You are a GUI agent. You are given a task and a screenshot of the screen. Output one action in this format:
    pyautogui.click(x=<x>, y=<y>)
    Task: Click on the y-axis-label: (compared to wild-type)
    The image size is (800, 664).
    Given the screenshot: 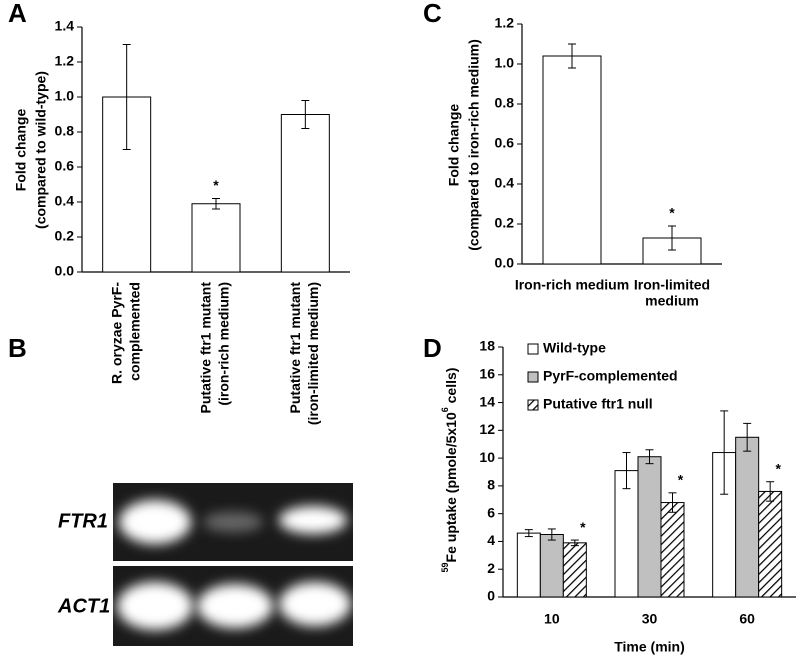 What is the action you would take?
    pyautogui.click(x=41, y=150)
    